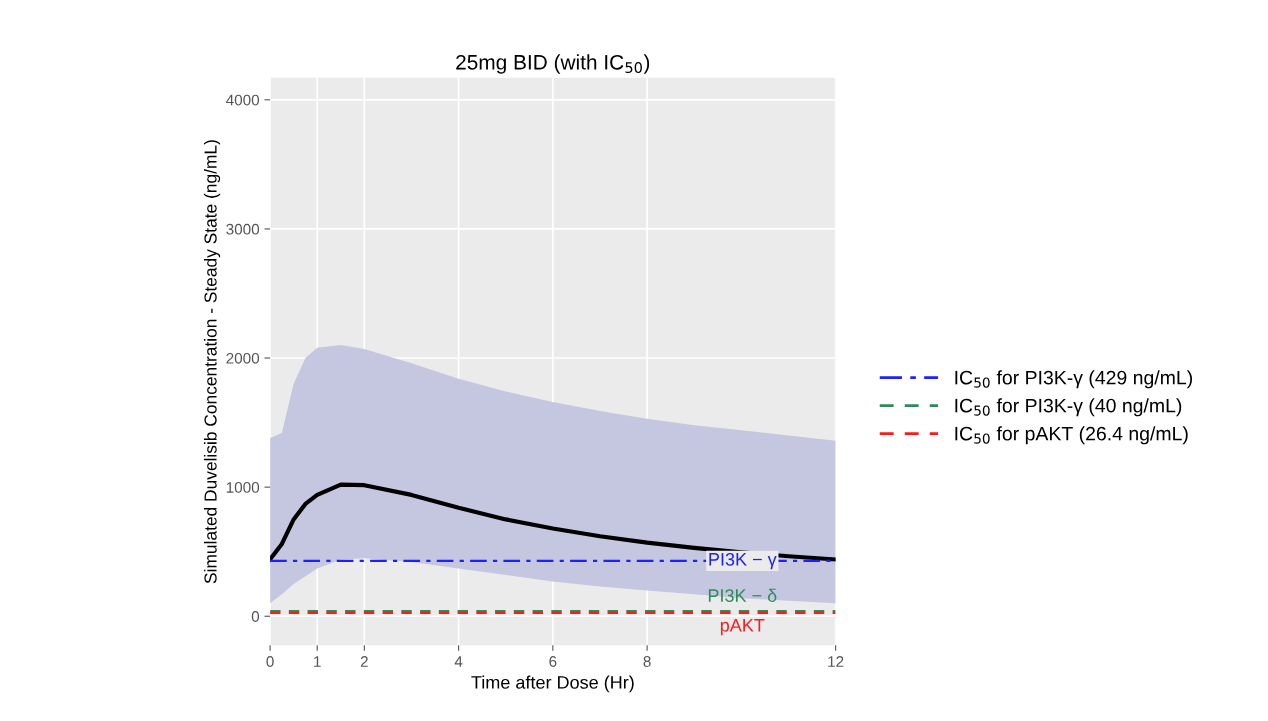 Image resolution: width=1268 pixels, height=721 pixels. Describe the element at coordinates (742, 627) in the screenshot. I see `annotation: pAKT` at that location.